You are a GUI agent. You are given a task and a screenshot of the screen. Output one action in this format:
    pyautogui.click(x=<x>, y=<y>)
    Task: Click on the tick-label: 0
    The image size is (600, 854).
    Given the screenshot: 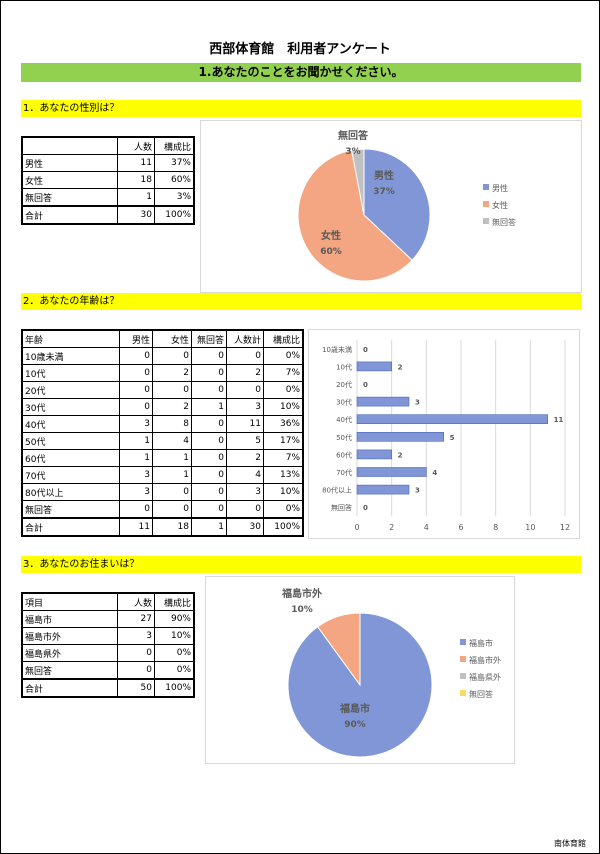 What is the action you would take?
    pyautogui.click(x=356, y=527)
    